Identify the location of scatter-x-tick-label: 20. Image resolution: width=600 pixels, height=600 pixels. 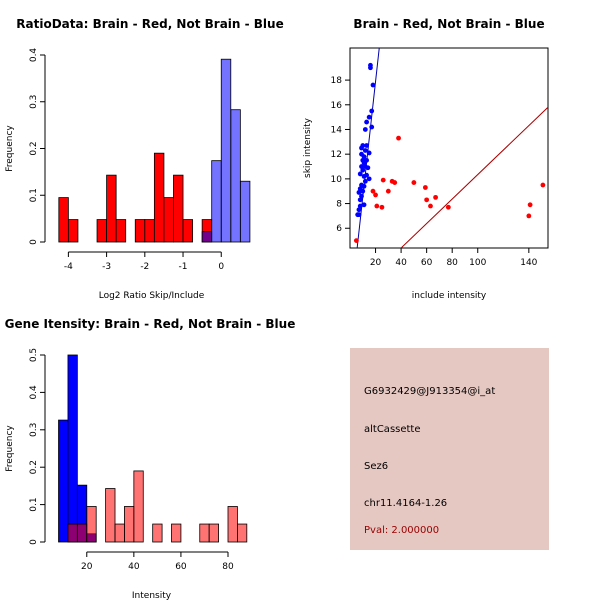
(376, 263).